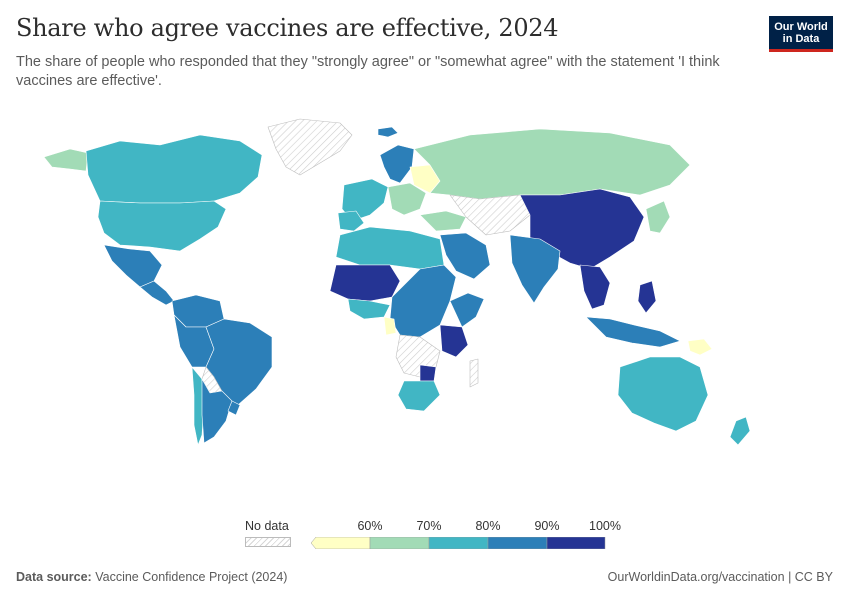  Describe the element at coordinates (700, 347) in the screenshot. I see `region-png` at that location.